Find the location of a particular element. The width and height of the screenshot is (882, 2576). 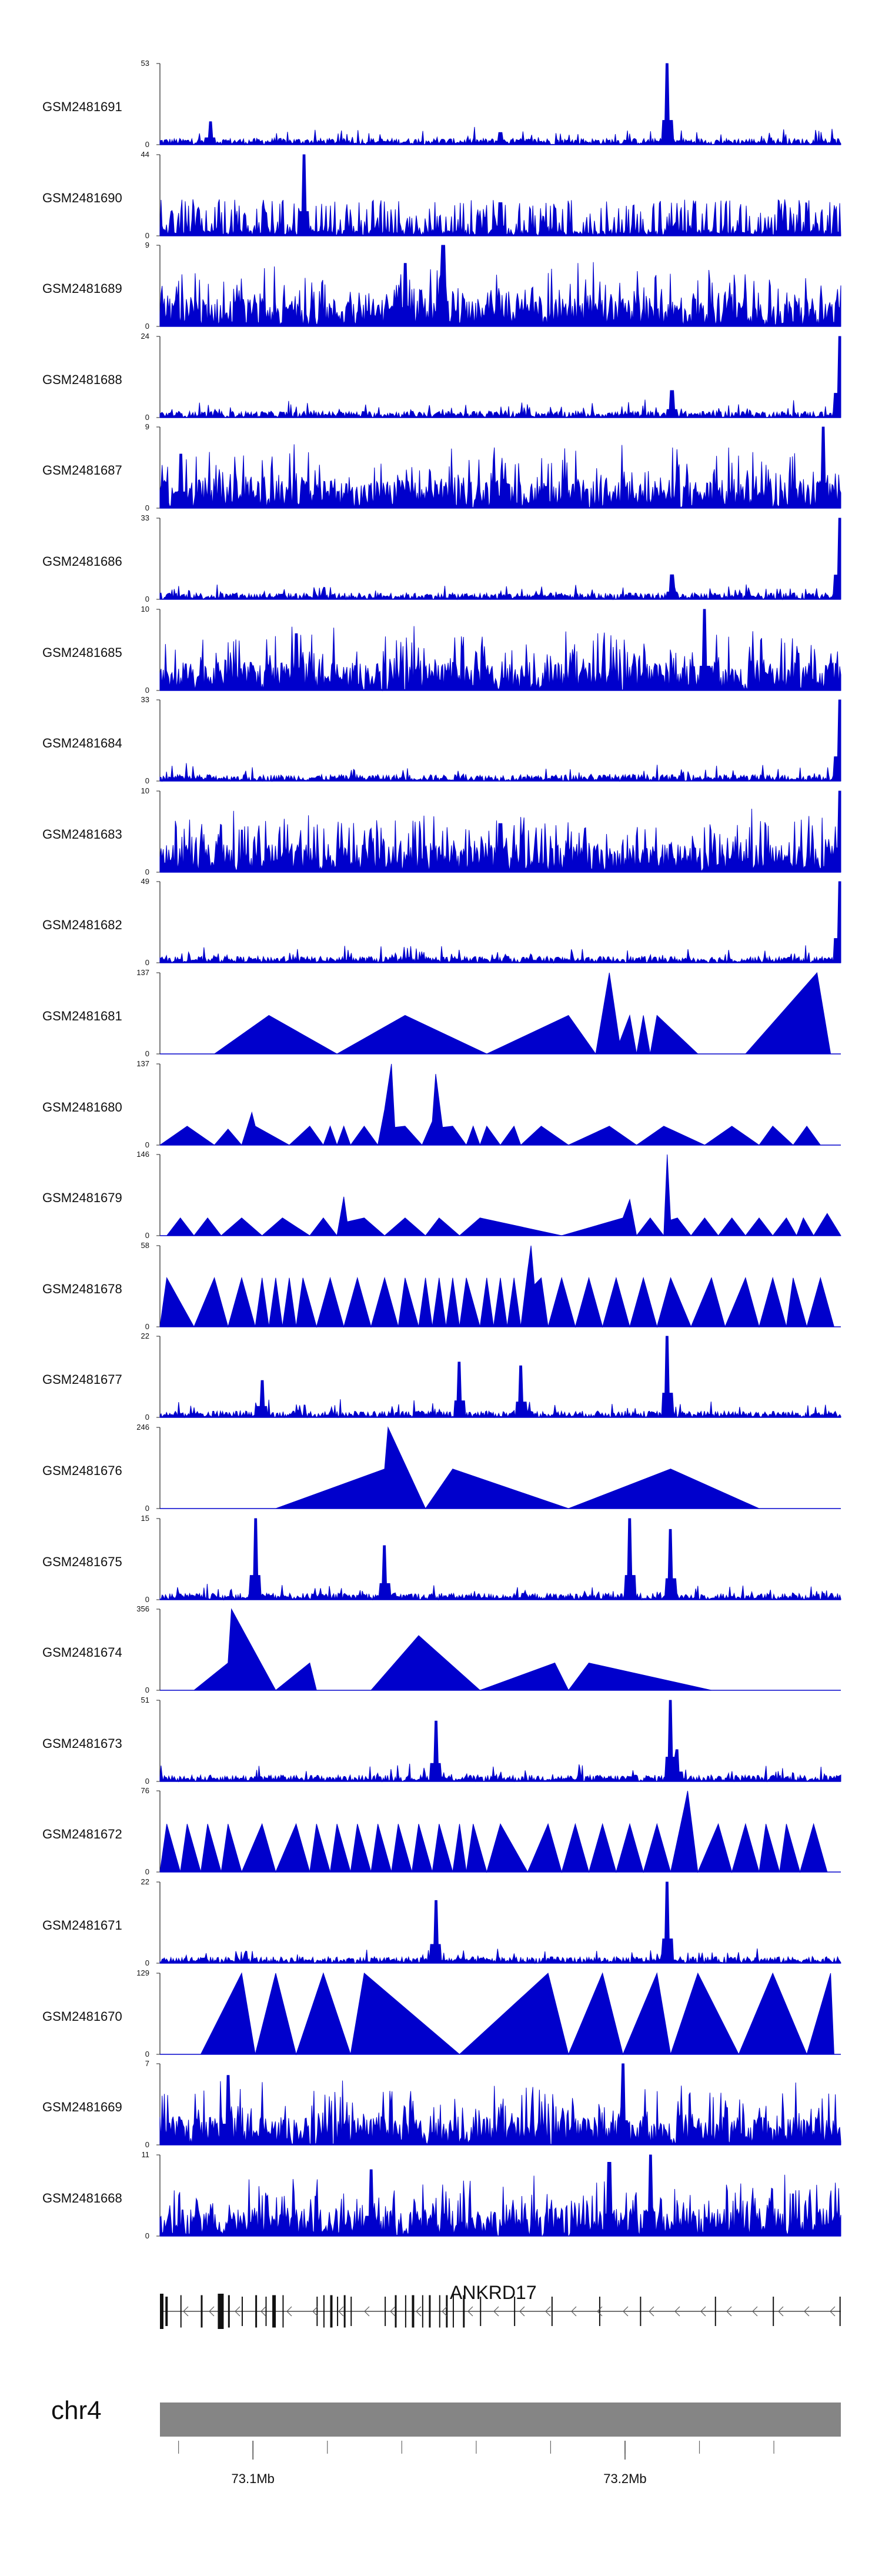

track-label: GSM2481688 is located at coordinates (82, 379).